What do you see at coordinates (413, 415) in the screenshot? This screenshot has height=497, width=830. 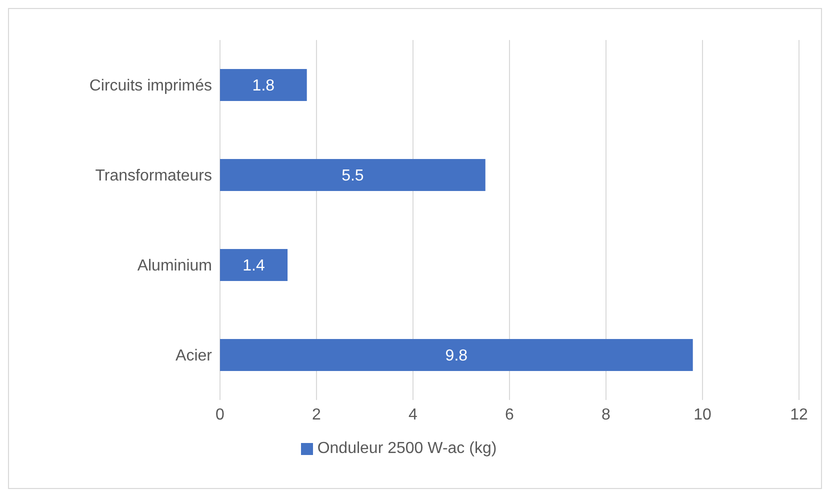 I see `x-tick-label: 4` at bounding box center [413, 415].